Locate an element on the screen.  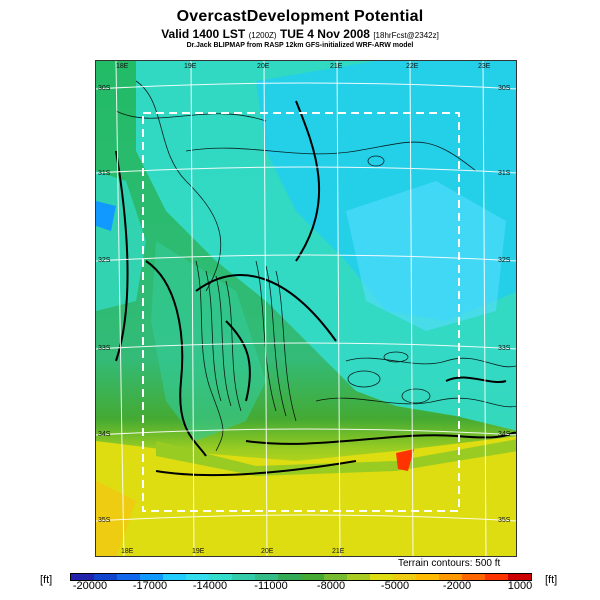
valid-time: Valid 1400 LST is located at coordinates (203, 34).